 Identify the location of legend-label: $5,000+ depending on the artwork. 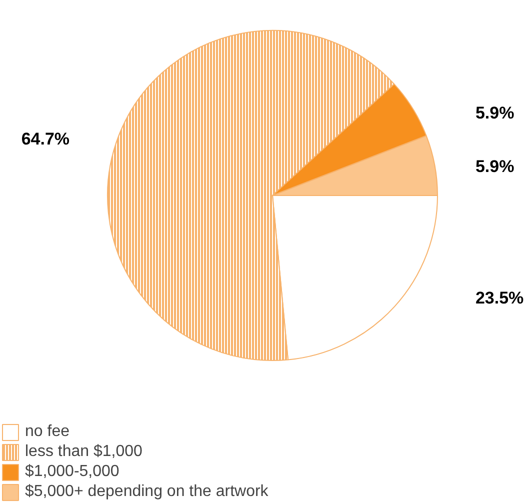
(146, 492).